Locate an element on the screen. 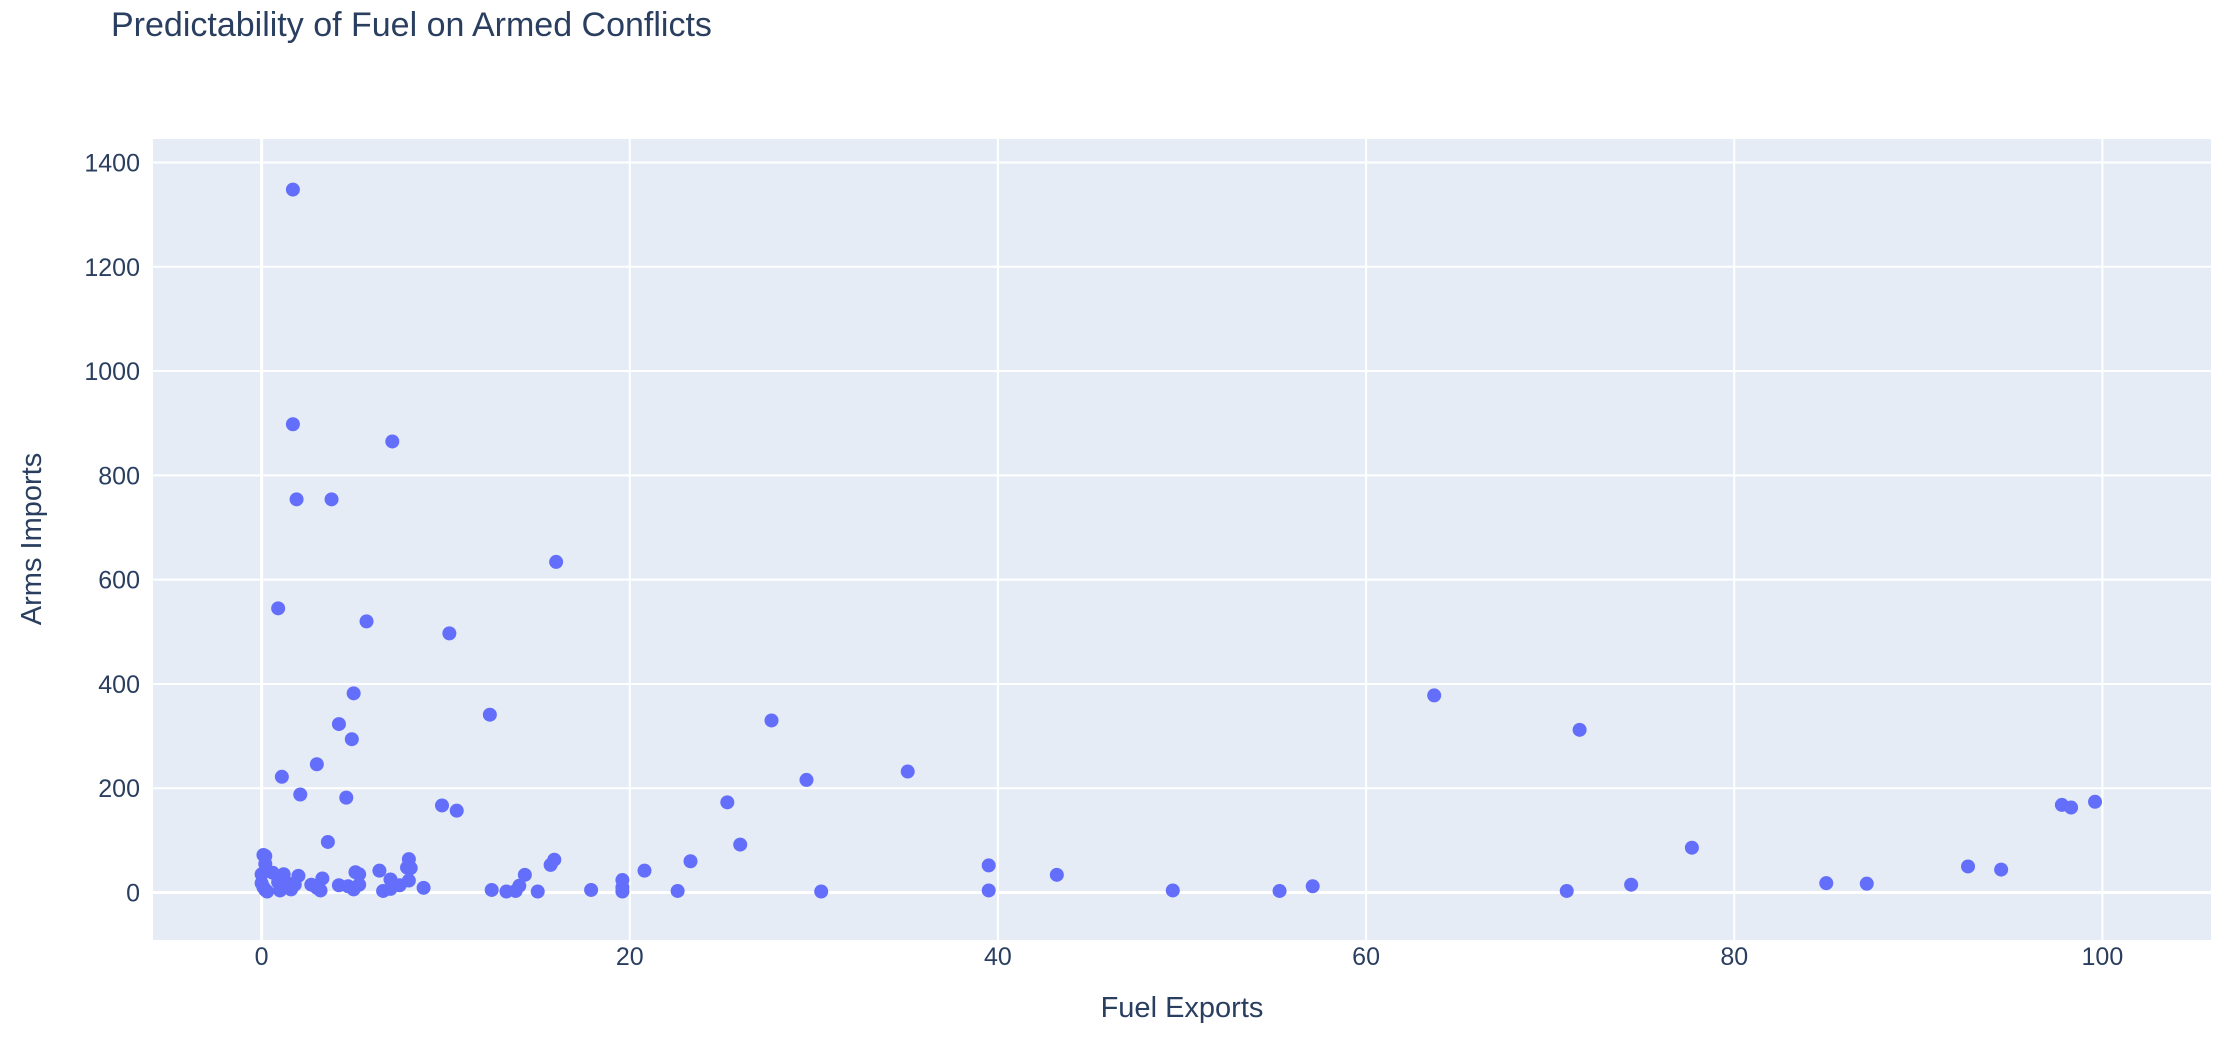  y-tick-label: 1400 is located at coordinates (112, 163).